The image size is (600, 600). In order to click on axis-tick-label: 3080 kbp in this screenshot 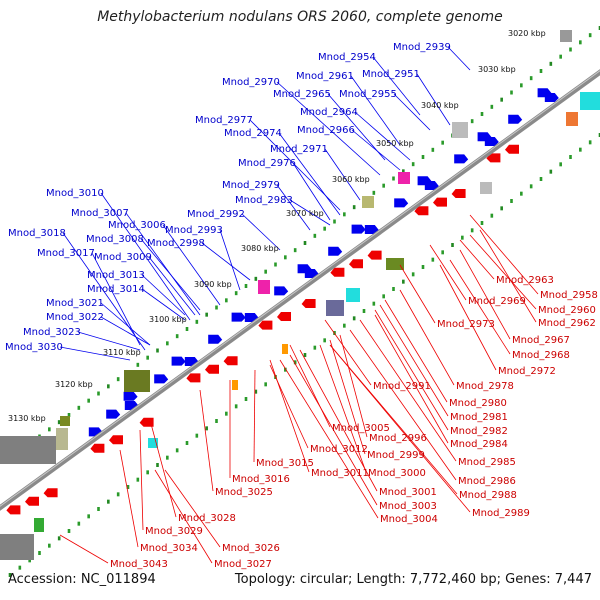, I will do `click(260, 248)`.